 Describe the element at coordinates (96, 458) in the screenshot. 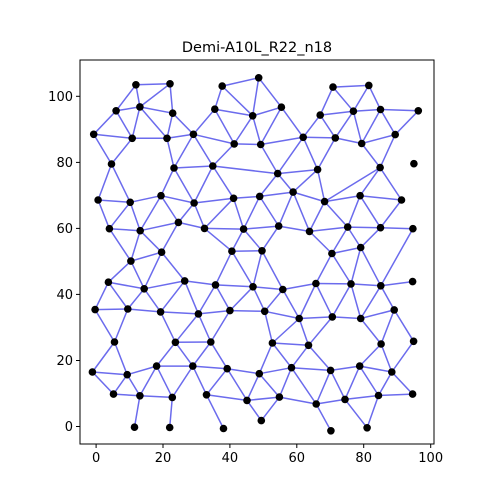

I see `x-tick-label: 0` at that location.